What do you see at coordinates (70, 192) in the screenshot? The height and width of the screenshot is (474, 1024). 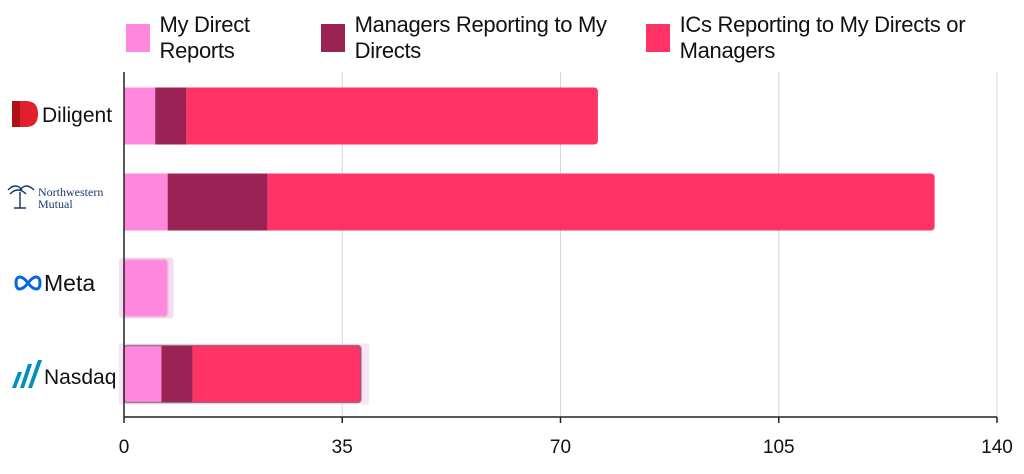 I see `logo-northwestern-line1: Northwestern` at bounding box center [70, 192].